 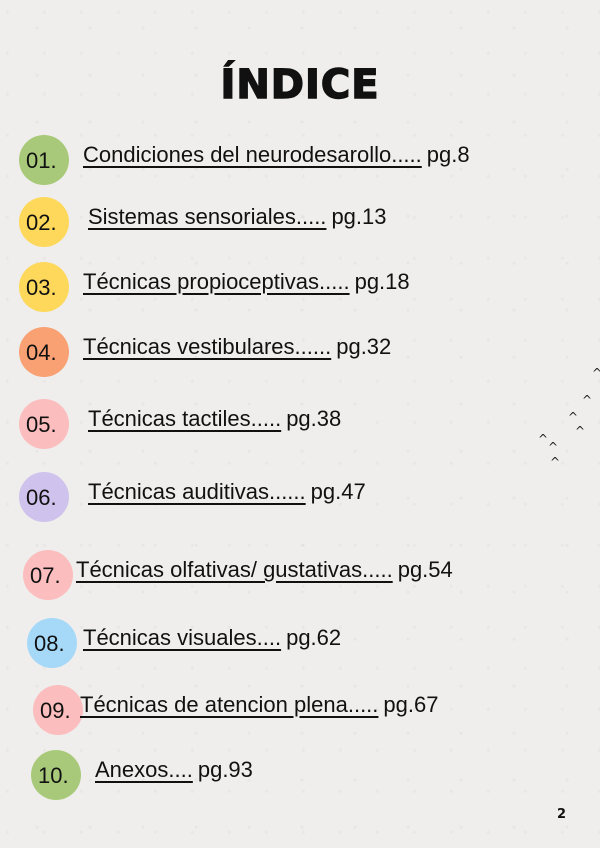 What do you see at coordinates (448, 154) in the screenshot?
I see `entry-page: pg.8` at bounding box center [448, 154].